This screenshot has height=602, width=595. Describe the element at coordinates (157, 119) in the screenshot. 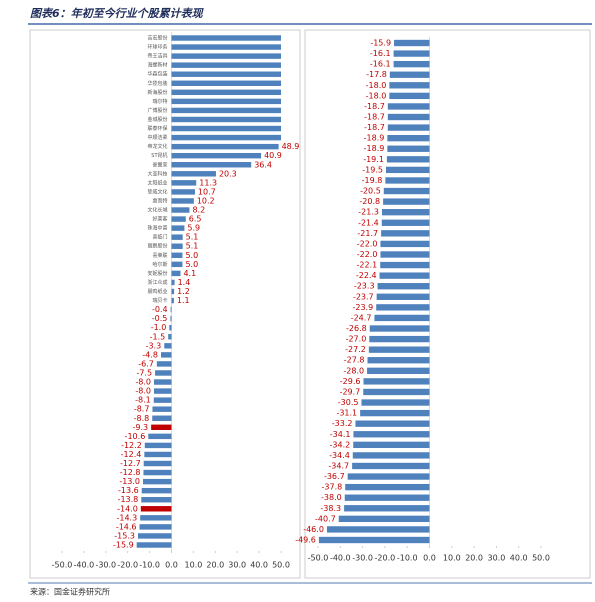

I see `category-label: 金城股份` at that location.